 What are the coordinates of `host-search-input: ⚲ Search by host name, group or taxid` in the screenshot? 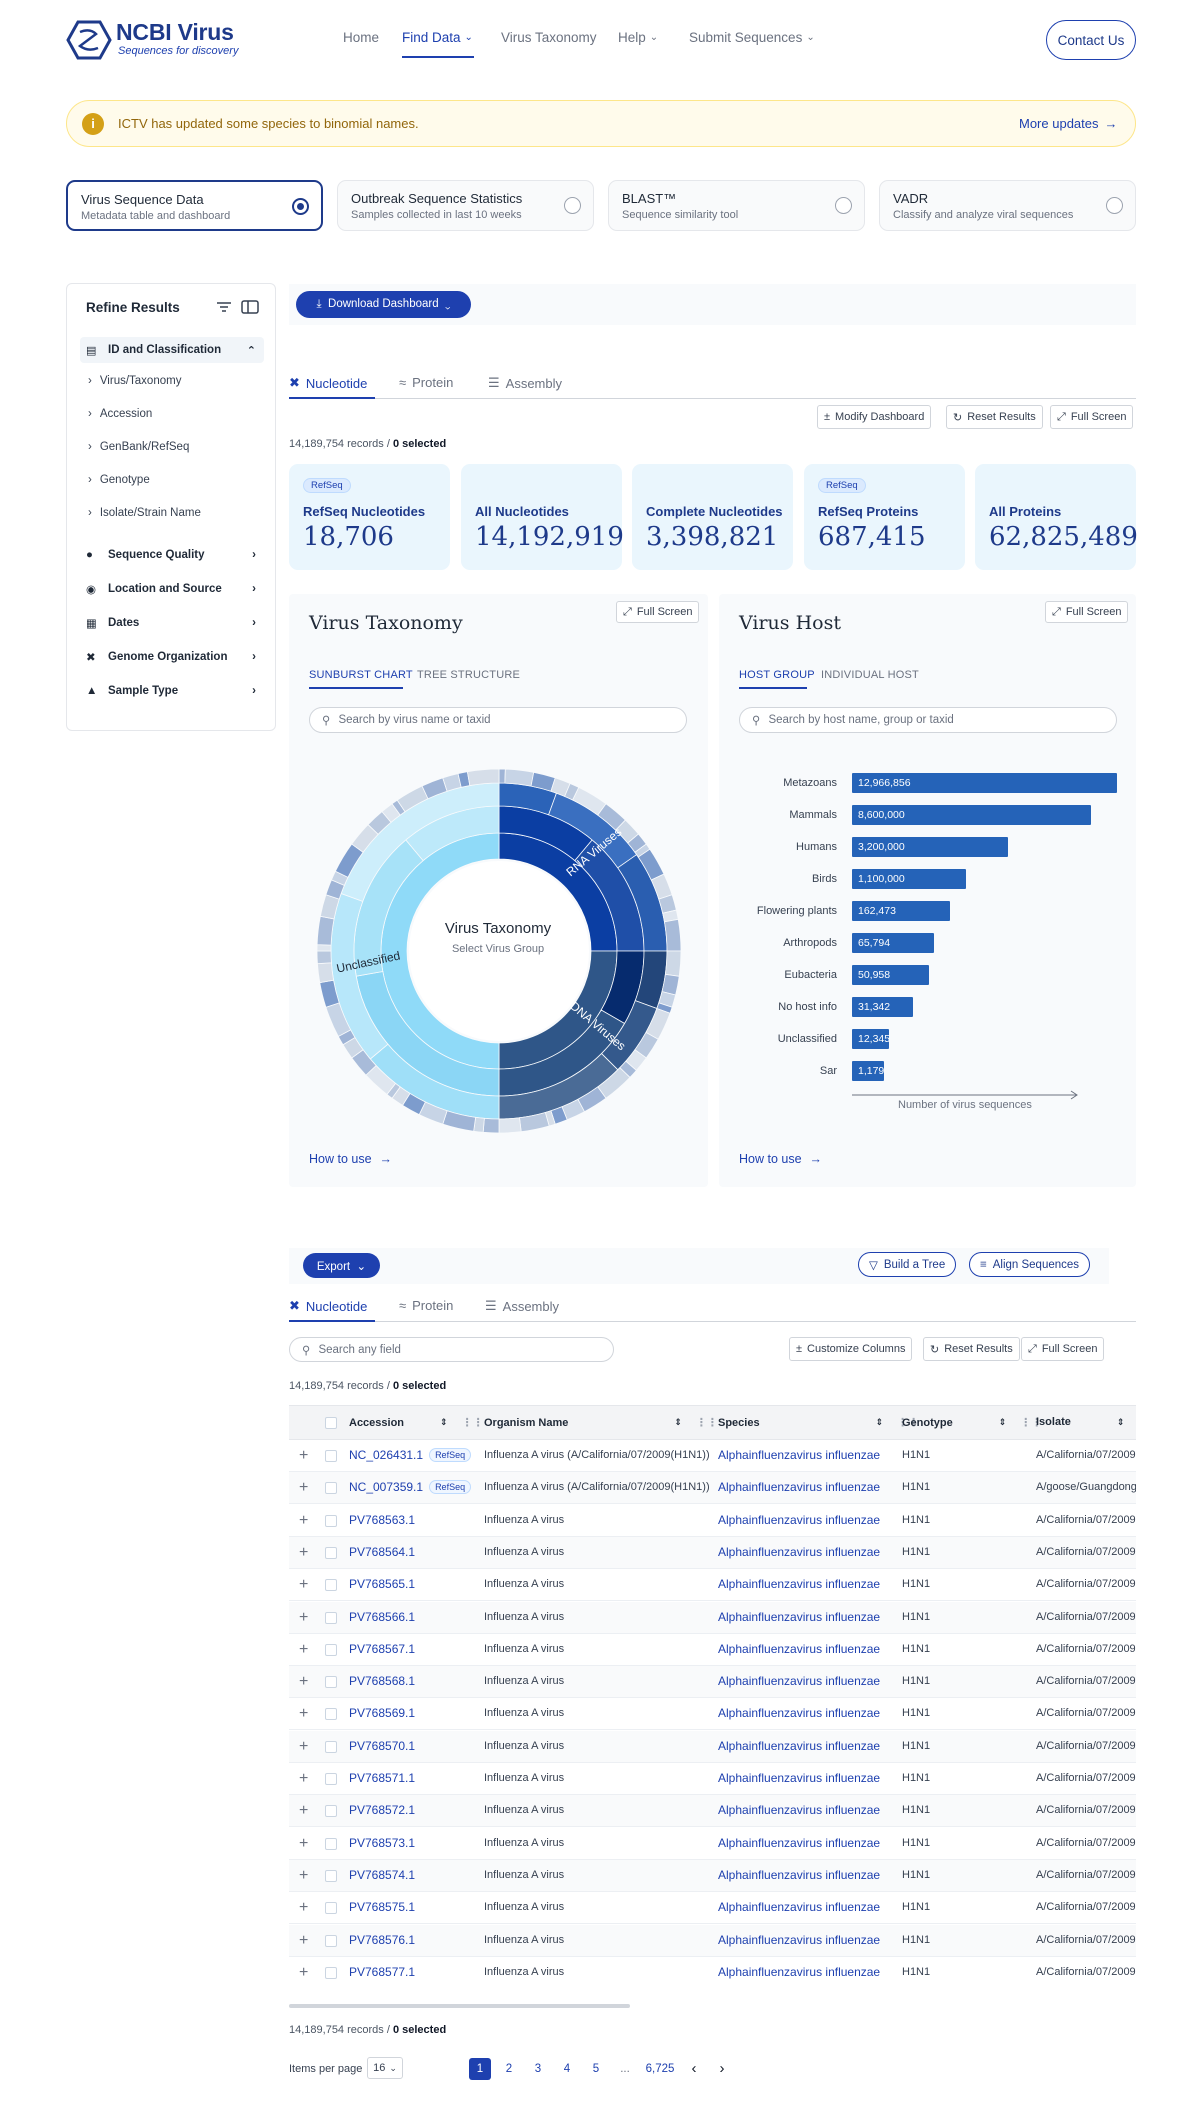 It's located at (928, 720).